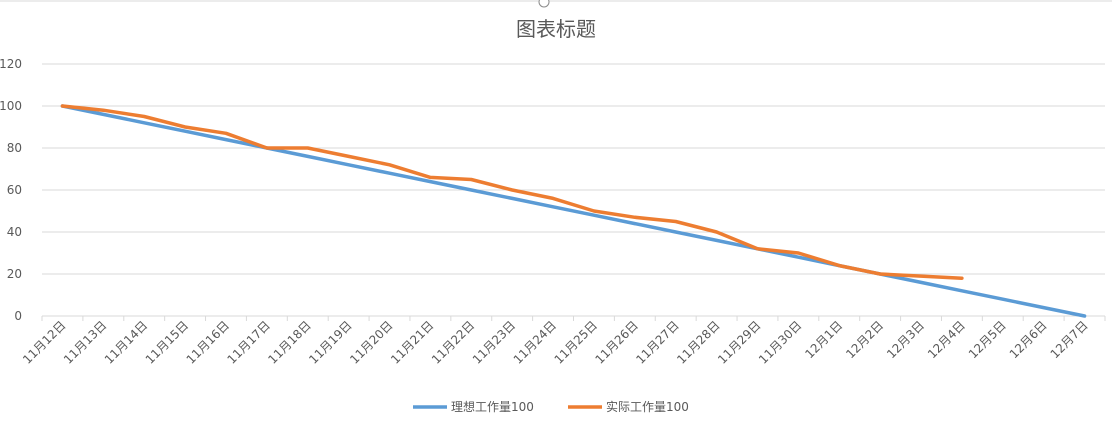  What do you see at coordinates (14, 148) in the screenshot?
I see `y-tick-label: 80` at bounding box center [14, 148].